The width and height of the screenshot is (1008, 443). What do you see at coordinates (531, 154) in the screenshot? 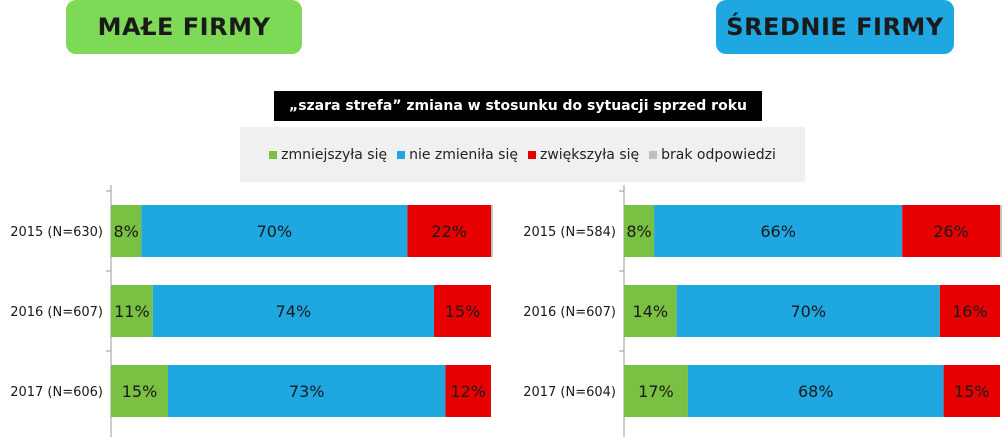
I see `legend-swatch-increased` at bounding box center [531, 154].